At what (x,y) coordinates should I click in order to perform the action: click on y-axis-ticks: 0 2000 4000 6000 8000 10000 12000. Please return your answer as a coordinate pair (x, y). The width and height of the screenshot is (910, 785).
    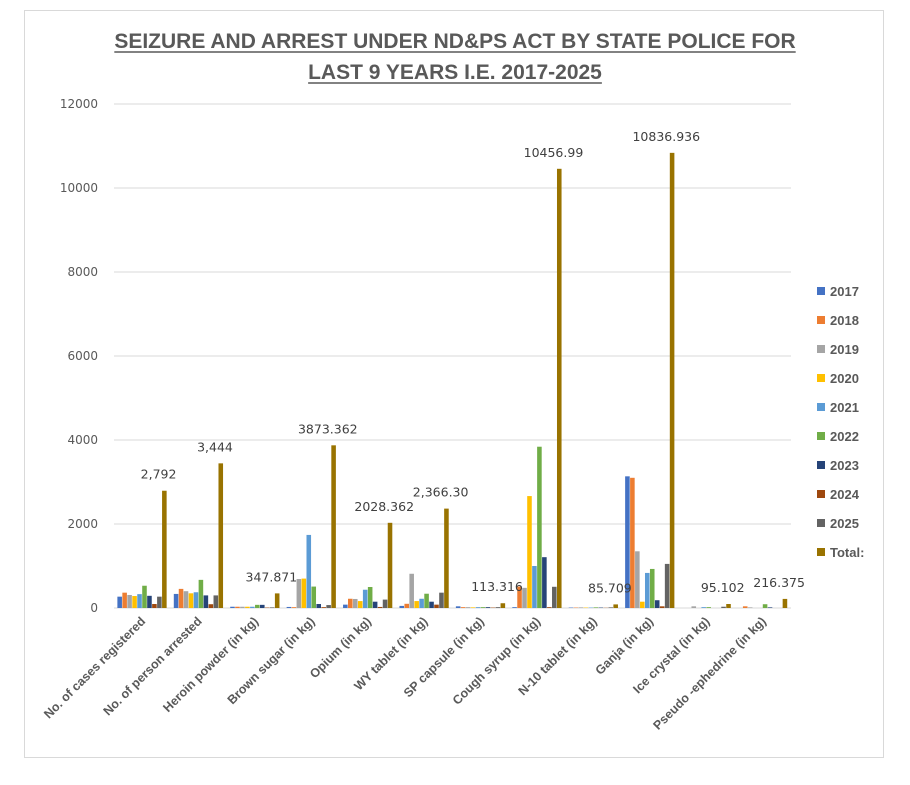
    Looking at the image, I should click on (79, 356).